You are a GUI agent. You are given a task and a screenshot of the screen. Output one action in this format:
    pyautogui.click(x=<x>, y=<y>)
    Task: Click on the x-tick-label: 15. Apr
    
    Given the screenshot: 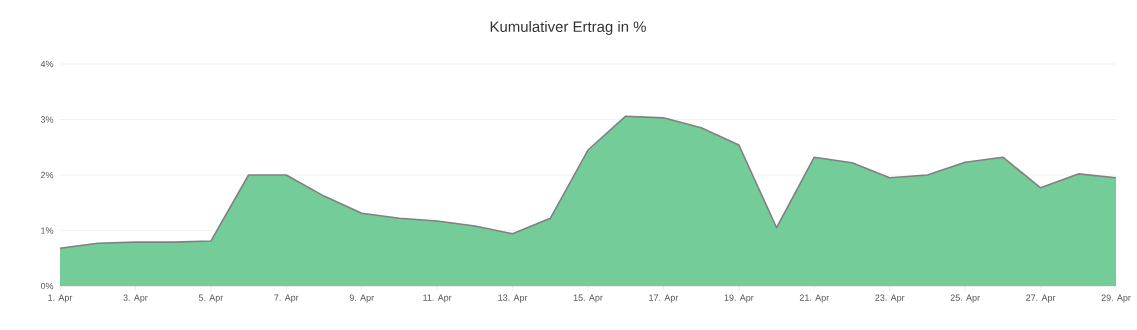 What is the action you would take?
    pyautogui.click(x=588, y=298)
    